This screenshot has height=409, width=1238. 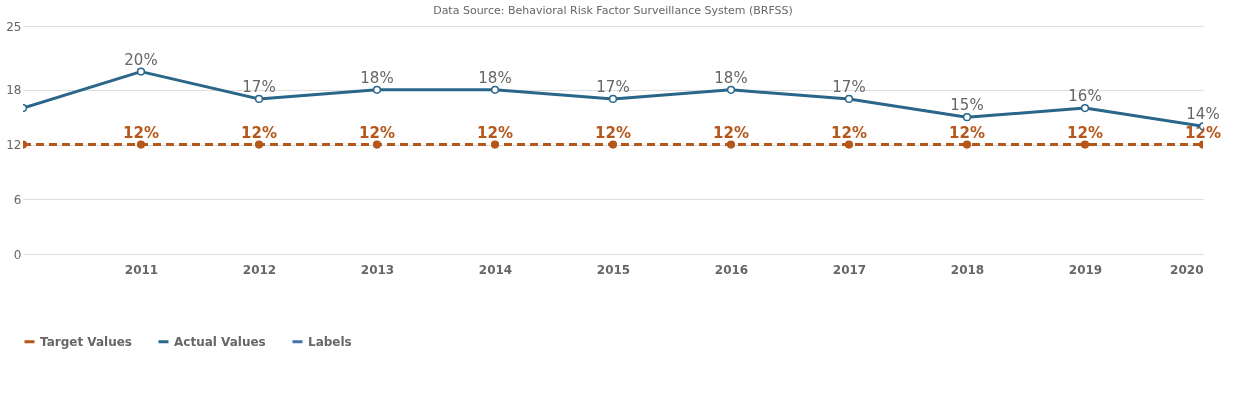 What do you see at coordinates (259, 269) in the screenshot?
I see `x-tick-label: 2012` at bounding box center [259, 269].